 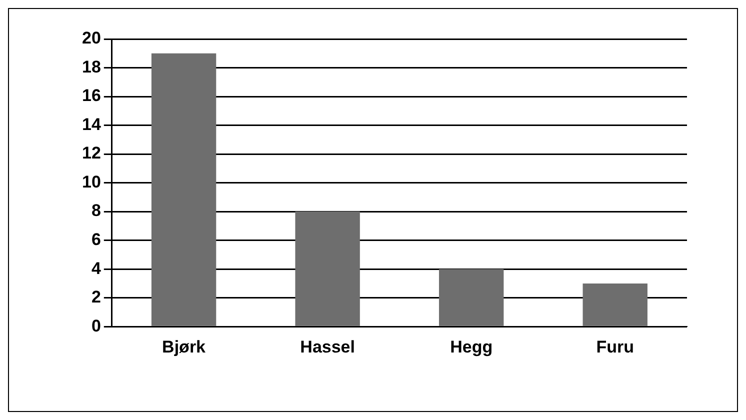 What do you see at coordinates (96, 326) in the screenshot?
I see `y-tick-label: 0` at bounding box center [96, 326].